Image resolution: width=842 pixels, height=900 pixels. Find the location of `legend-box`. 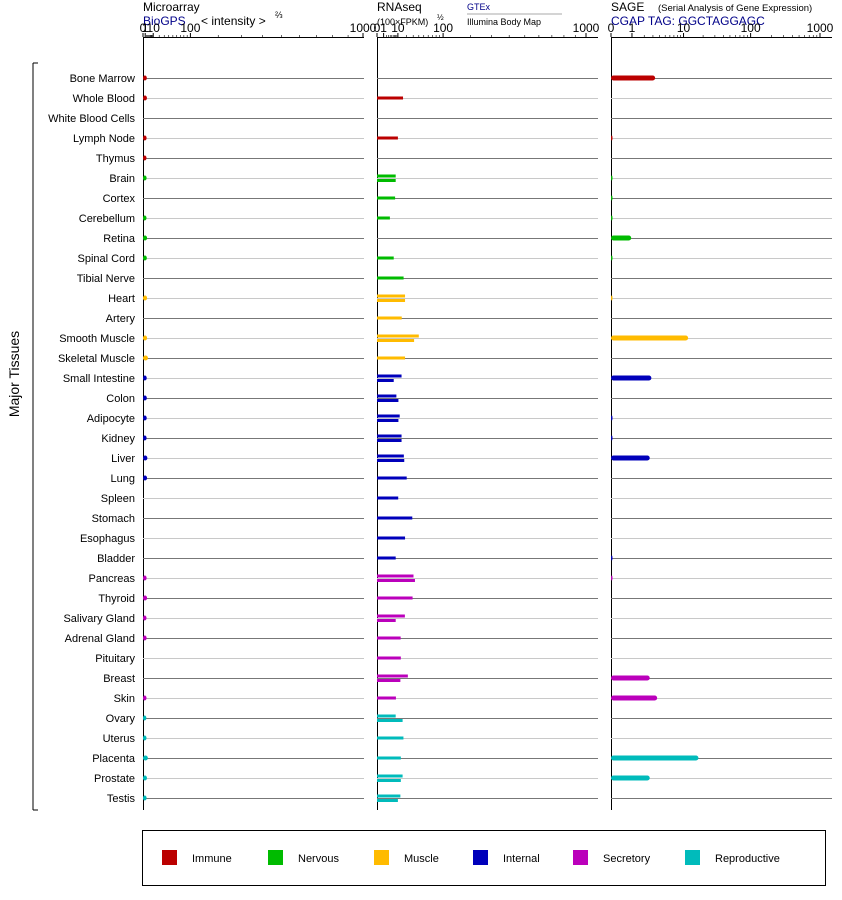

legend-box is located at coordinates (484, 858).